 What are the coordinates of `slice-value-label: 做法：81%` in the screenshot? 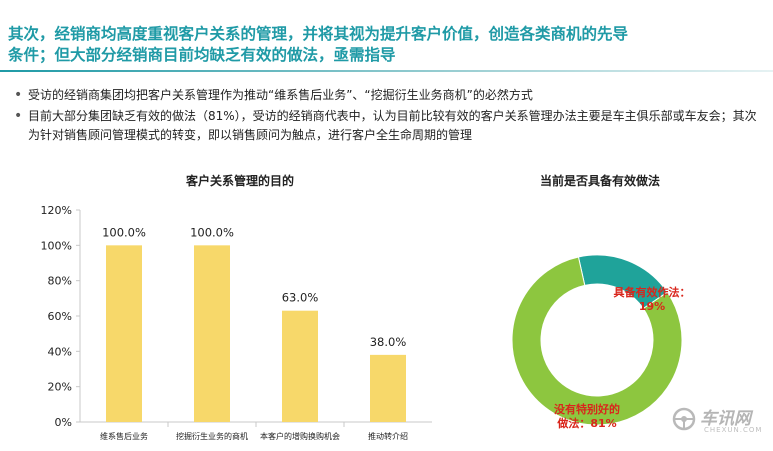 It's located at (586, 423).